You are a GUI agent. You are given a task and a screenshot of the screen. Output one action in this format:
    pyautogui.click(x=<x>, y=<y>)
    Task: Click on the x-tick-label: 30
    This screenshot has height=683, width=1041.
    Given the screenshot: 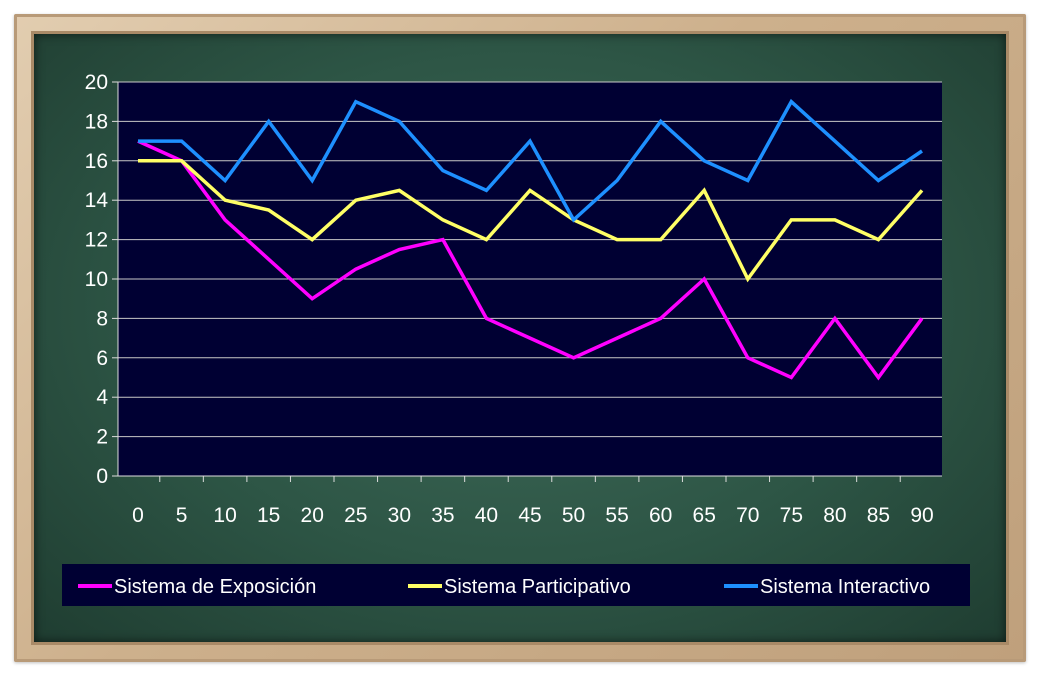 What is the action you would take?
    pyautogui.click(x=399, y=515)
    